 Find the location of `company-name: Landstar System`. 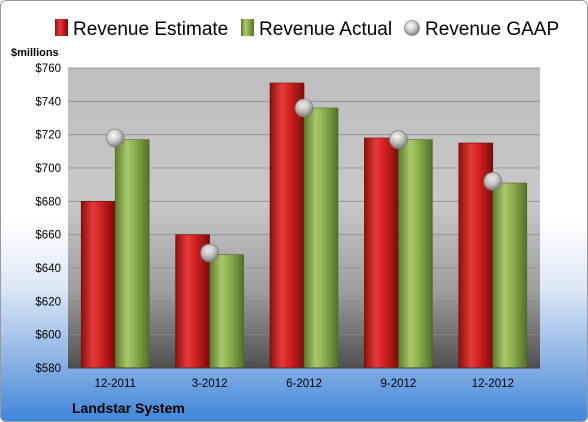

company-name: Landstar System is located at coordinates (128, 408).